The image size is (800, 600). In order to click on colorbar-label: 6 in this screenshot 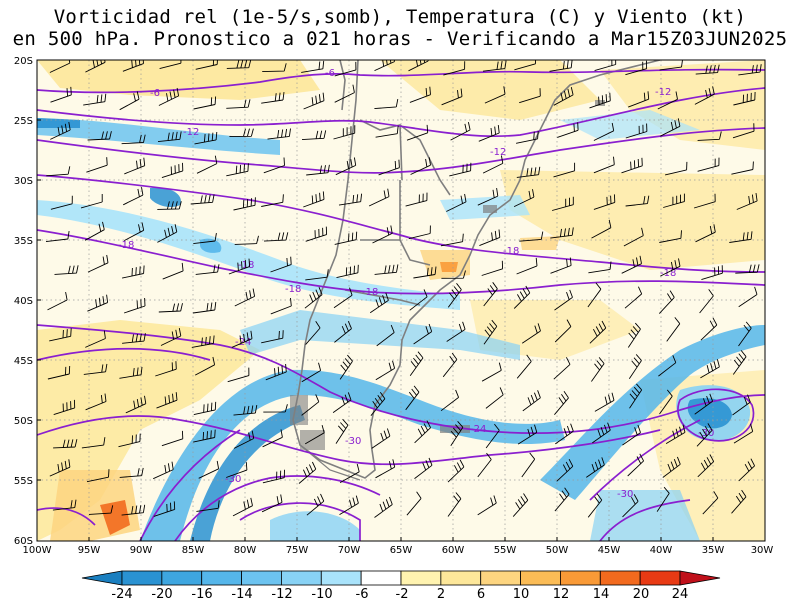, I will do `click(481, 593)`.